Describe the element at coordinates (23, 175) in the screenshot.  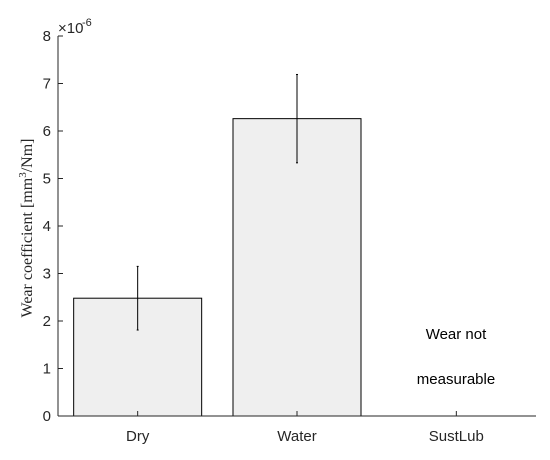
I see `y-axis-label-superscript: 3` at that location.